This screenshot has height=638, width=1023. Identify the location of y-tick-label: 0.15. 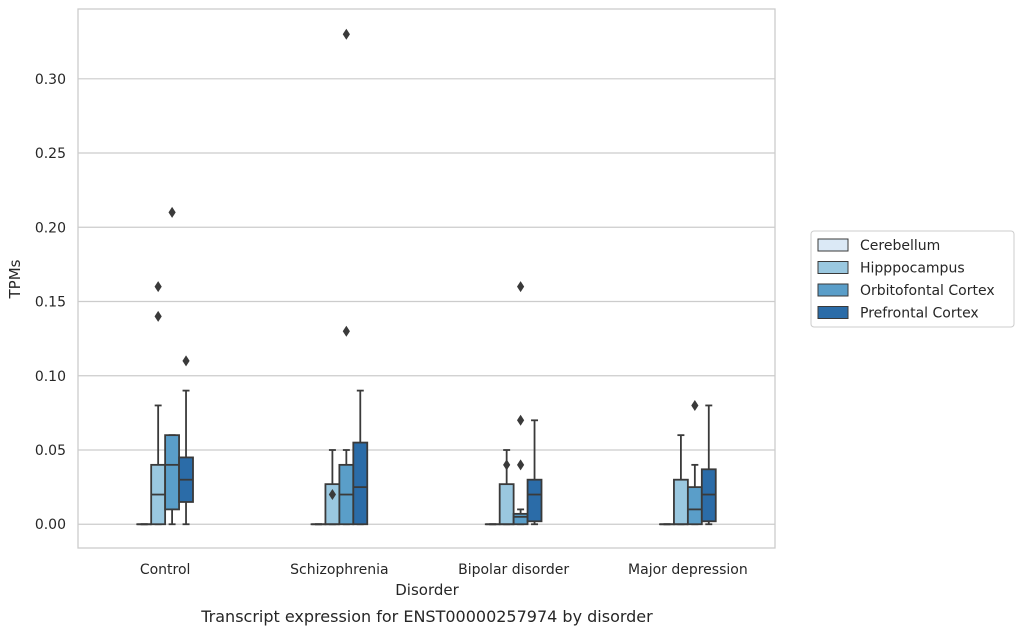
(50, 303).